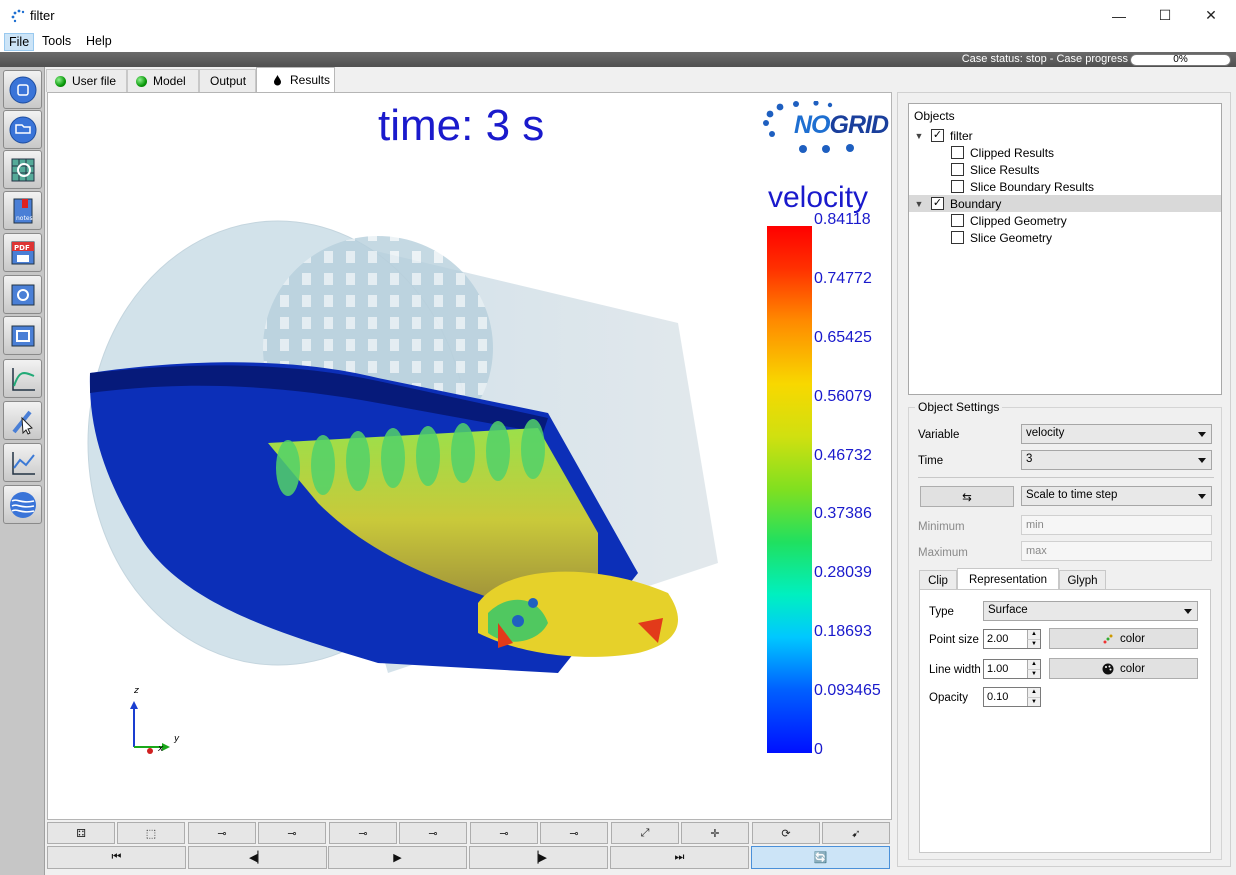 Image resolution: width=1236 pixels, height=875 pixels. Describe the element at coordinates (538, 857) in the screenshot. I see `next-step-button: ▕▶` at that location.